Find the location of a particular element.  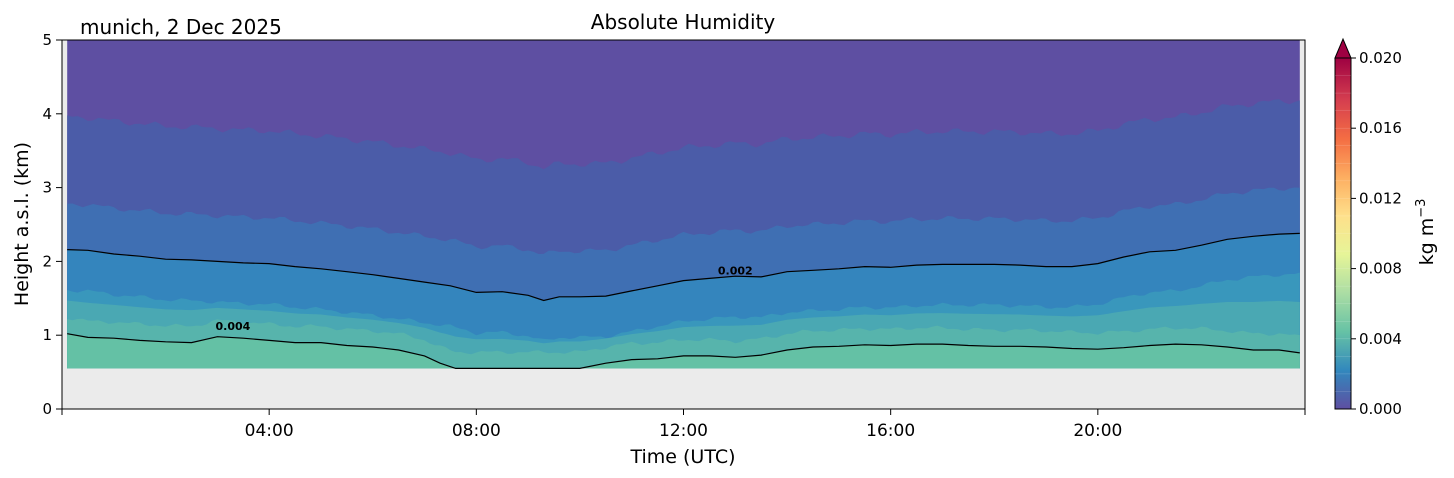

y-tick-label-1: 1 is located at coordinates (47, 335).